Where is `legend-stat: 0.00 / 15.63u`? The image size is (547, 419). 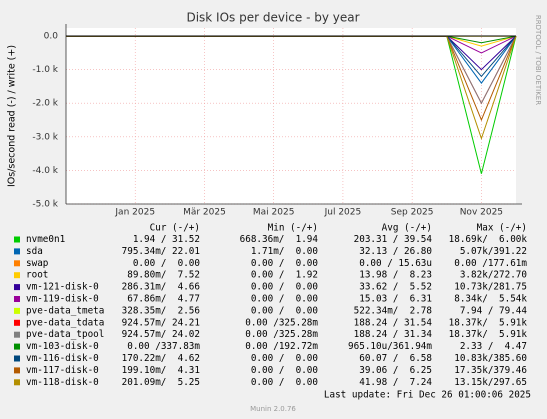 legend-stat: 0.00 / 15.63u is located at coordinates (395, 263).